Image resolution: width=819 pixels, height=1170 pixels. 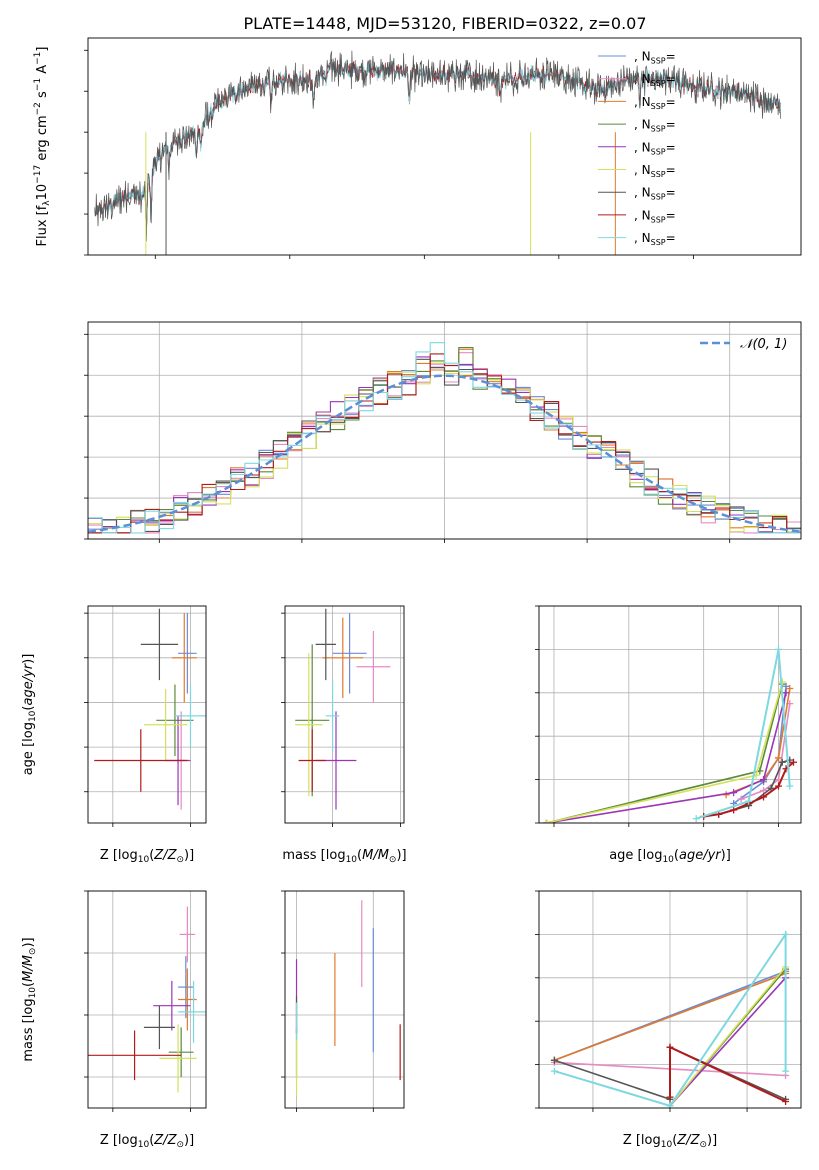 I want to click on plot-area-age_vs_Z, so click(x=150, y=709).